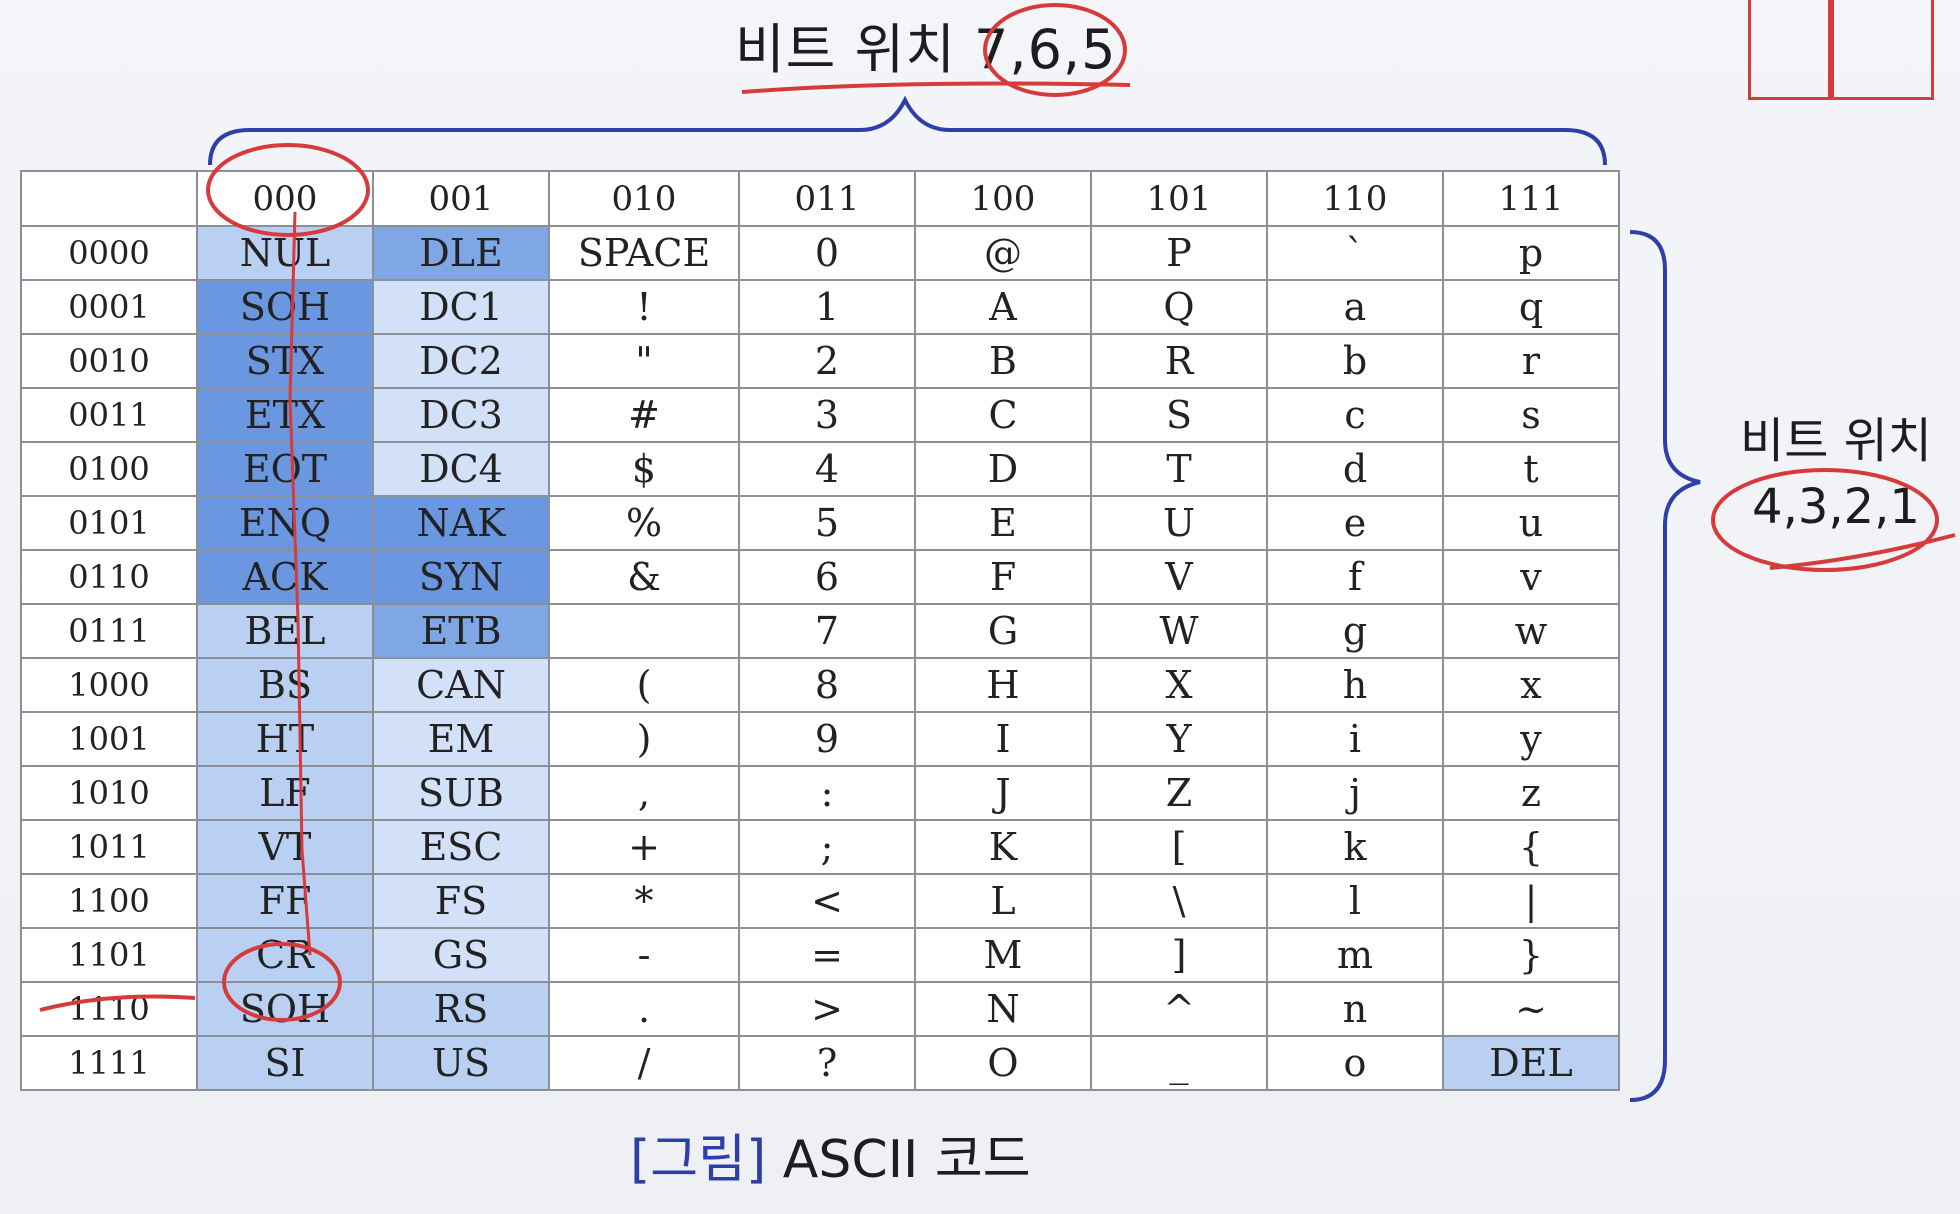  What do you see at coordinates (827, 955) in the screenshot?
I see `code-cell: =` at bounding box center [827, 955].